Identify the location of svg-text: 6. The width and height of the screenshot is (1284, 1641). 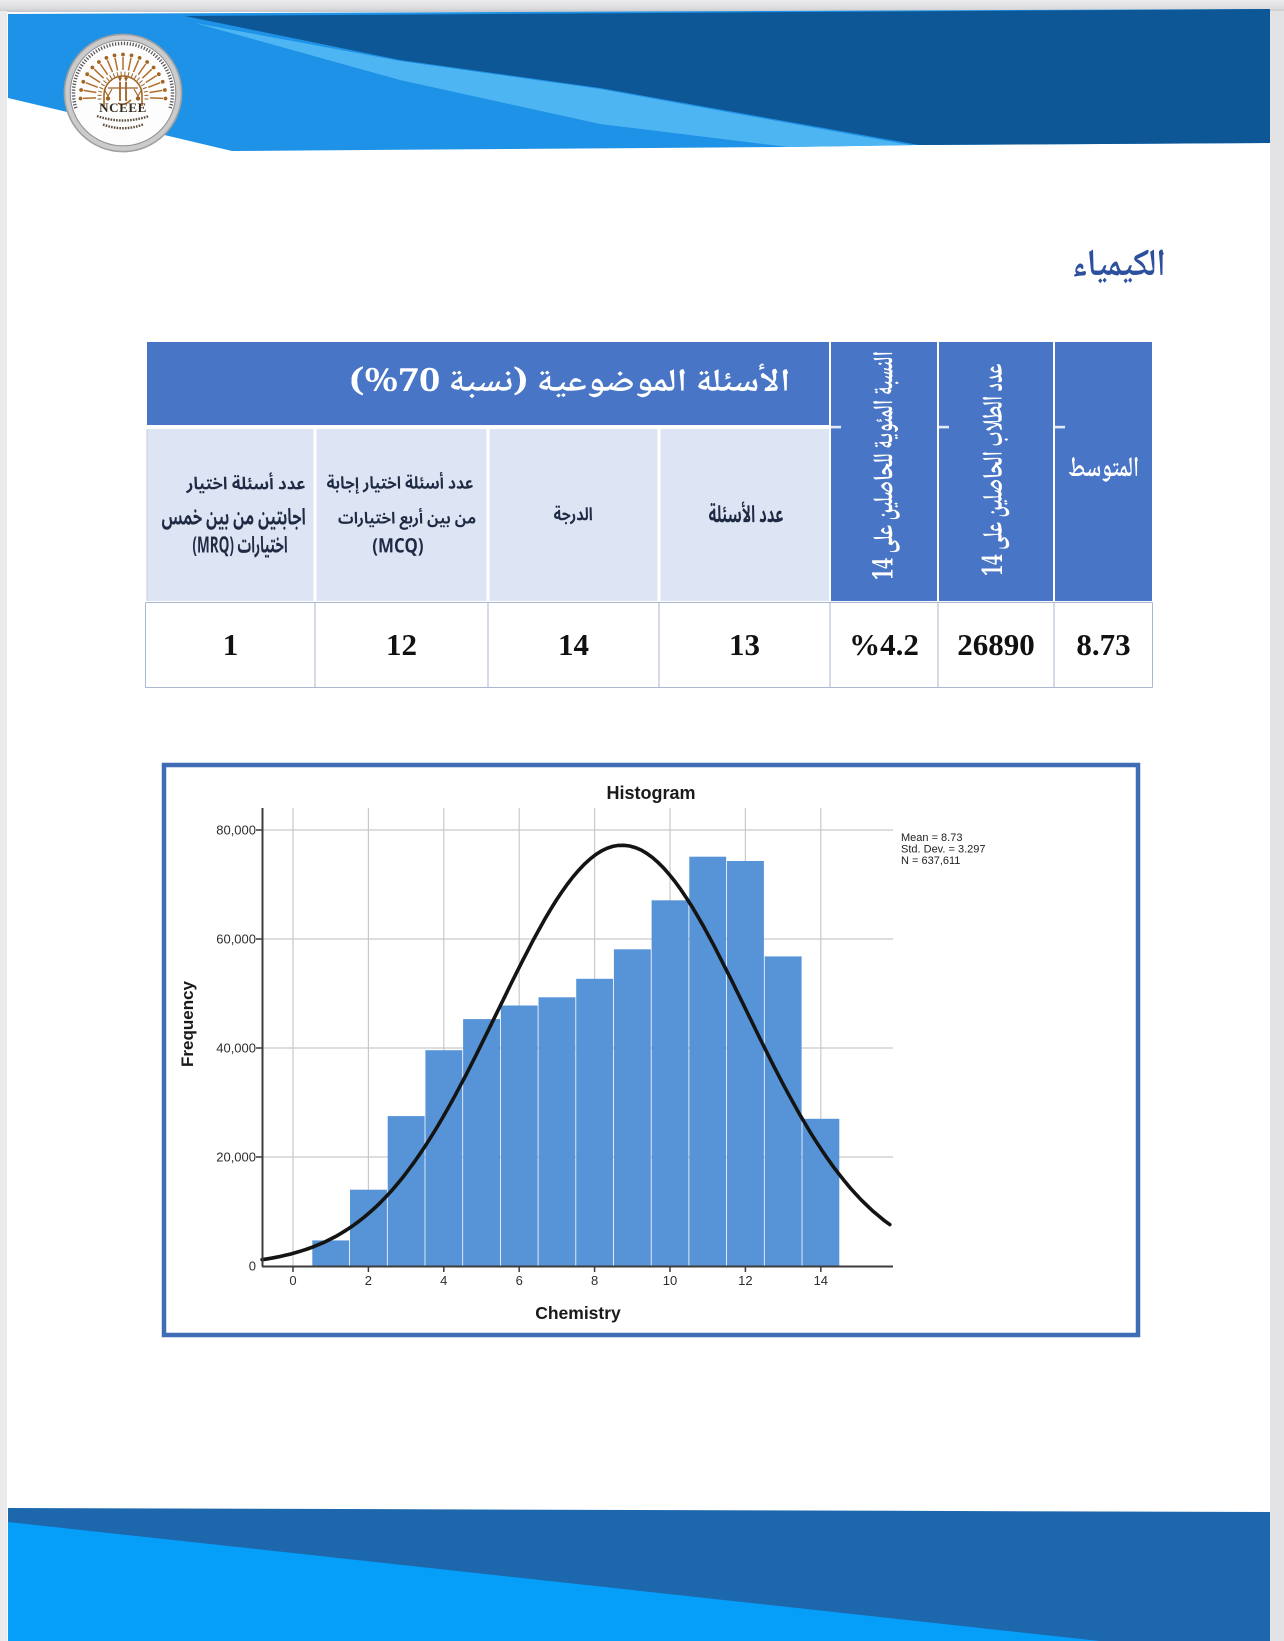
(519, 1280).